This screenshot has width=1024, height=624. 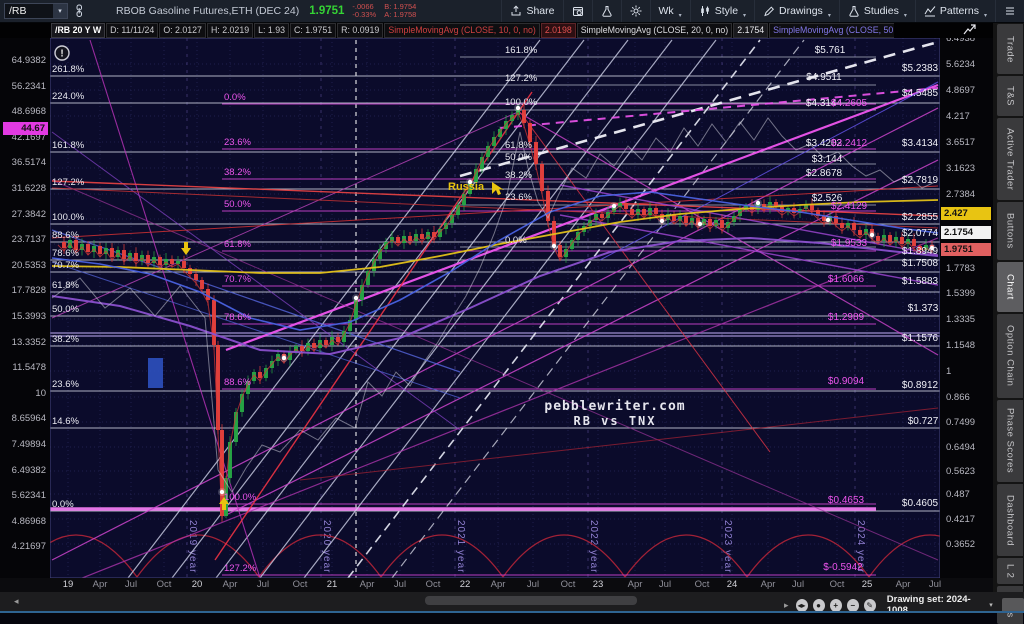 I want to click on toolbar-button-beaker, so click(x=606, y=11).